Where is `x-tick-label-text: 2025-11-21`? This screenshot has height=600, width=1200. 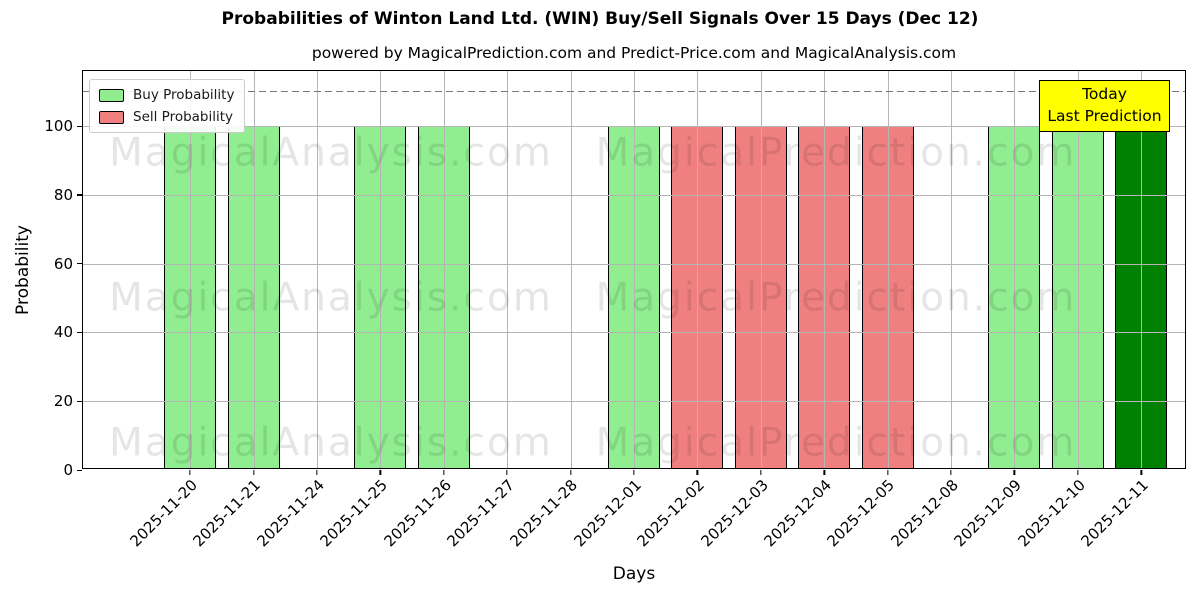 x-tick-label-text: 2025-11-21 is located at coordinates (227, 513).